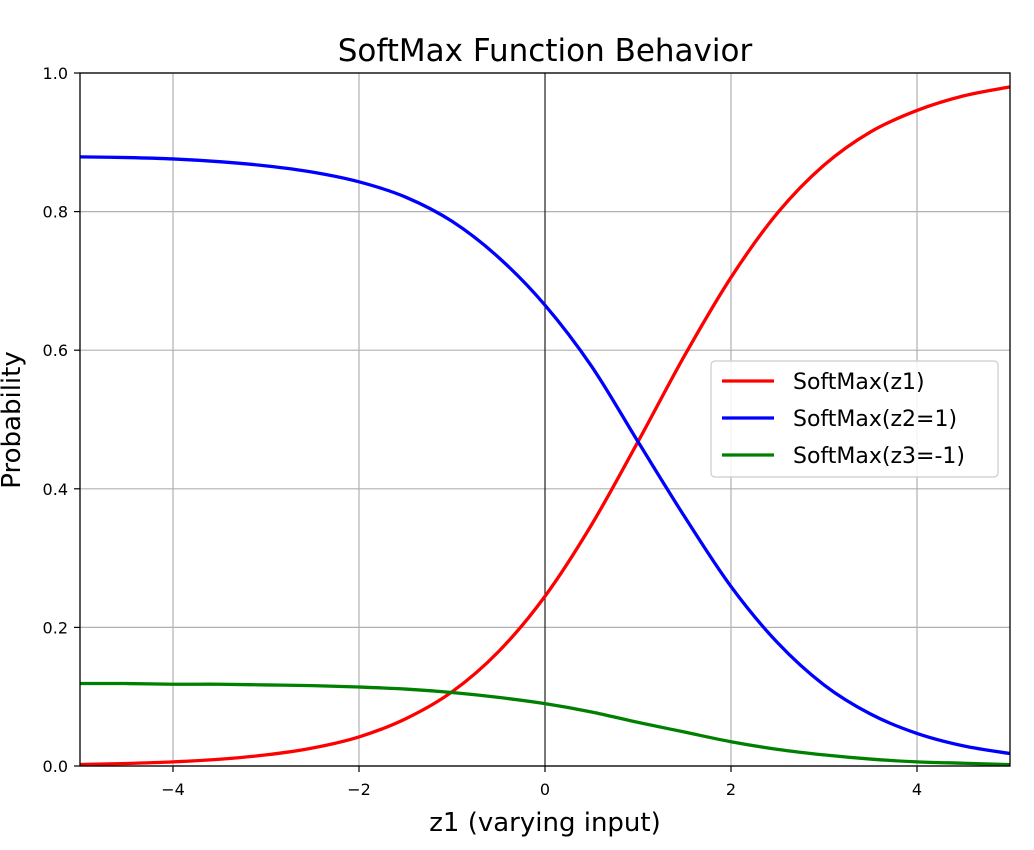  Describe the element at coordinates (875, 419) in the screenshot. I see `legend-label: SoftMax(z2=1)` at that location.